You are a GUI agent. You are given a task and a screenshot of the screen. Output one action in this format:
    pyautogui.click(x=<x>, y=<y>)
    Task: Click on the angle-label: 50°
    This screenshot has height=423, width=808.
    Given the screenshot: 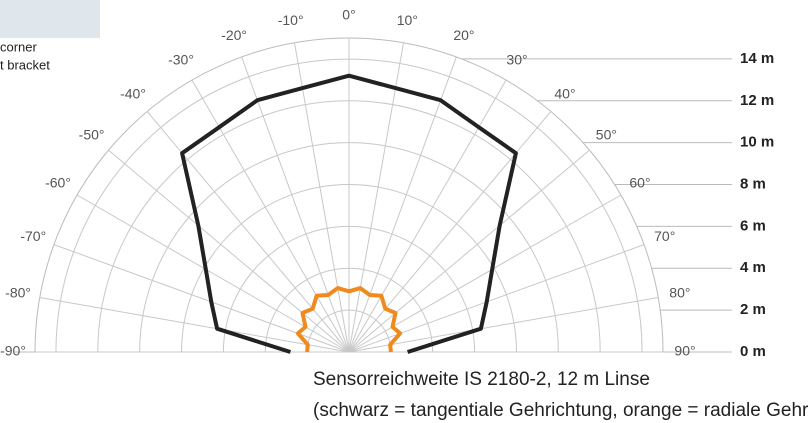 What is the action you would take?
    pyautogui.click(x=606, y=135)
    